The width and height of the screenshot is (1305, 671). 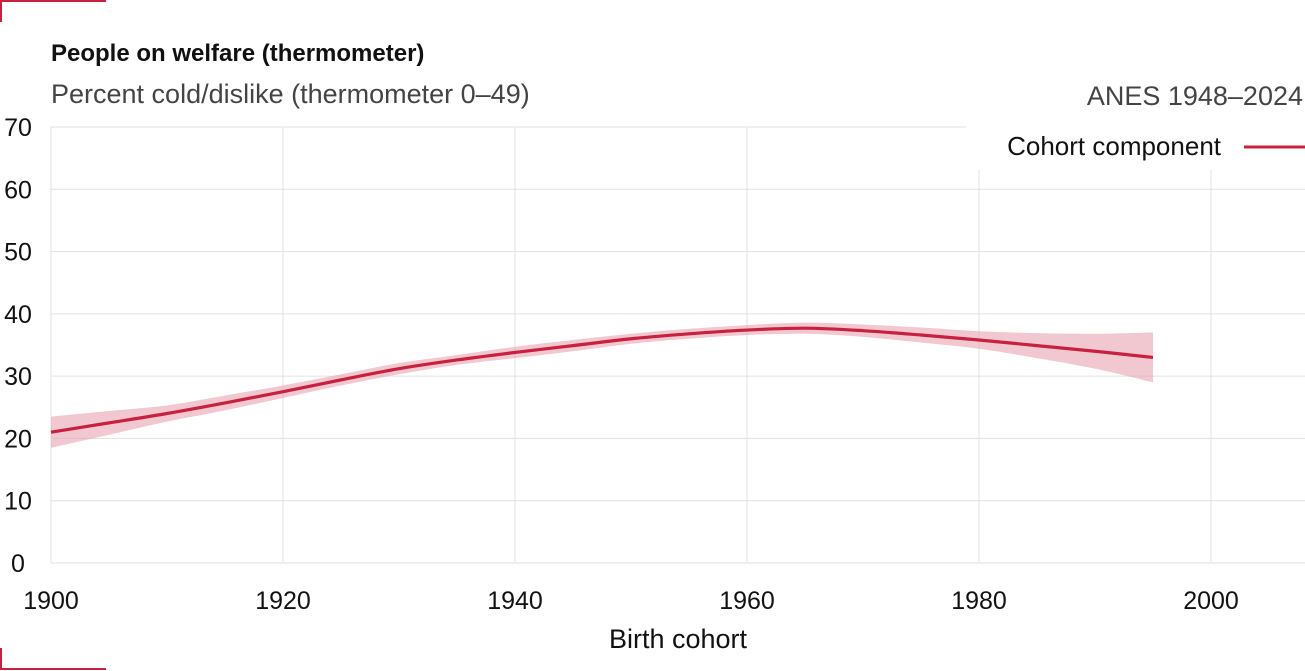 I want to click on series-line-cohort-component, so click(x=602, y=380).